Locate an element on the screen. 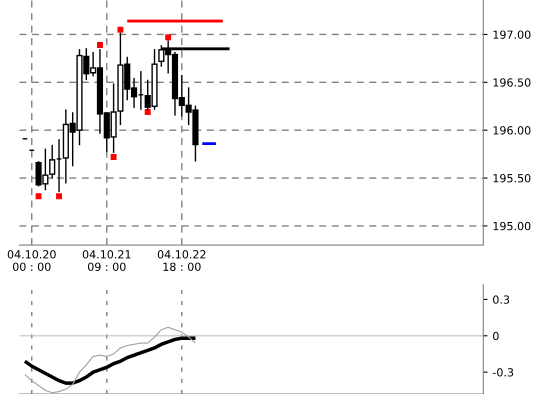  y-tick-label: 0 is located at coordinates (496, 336).